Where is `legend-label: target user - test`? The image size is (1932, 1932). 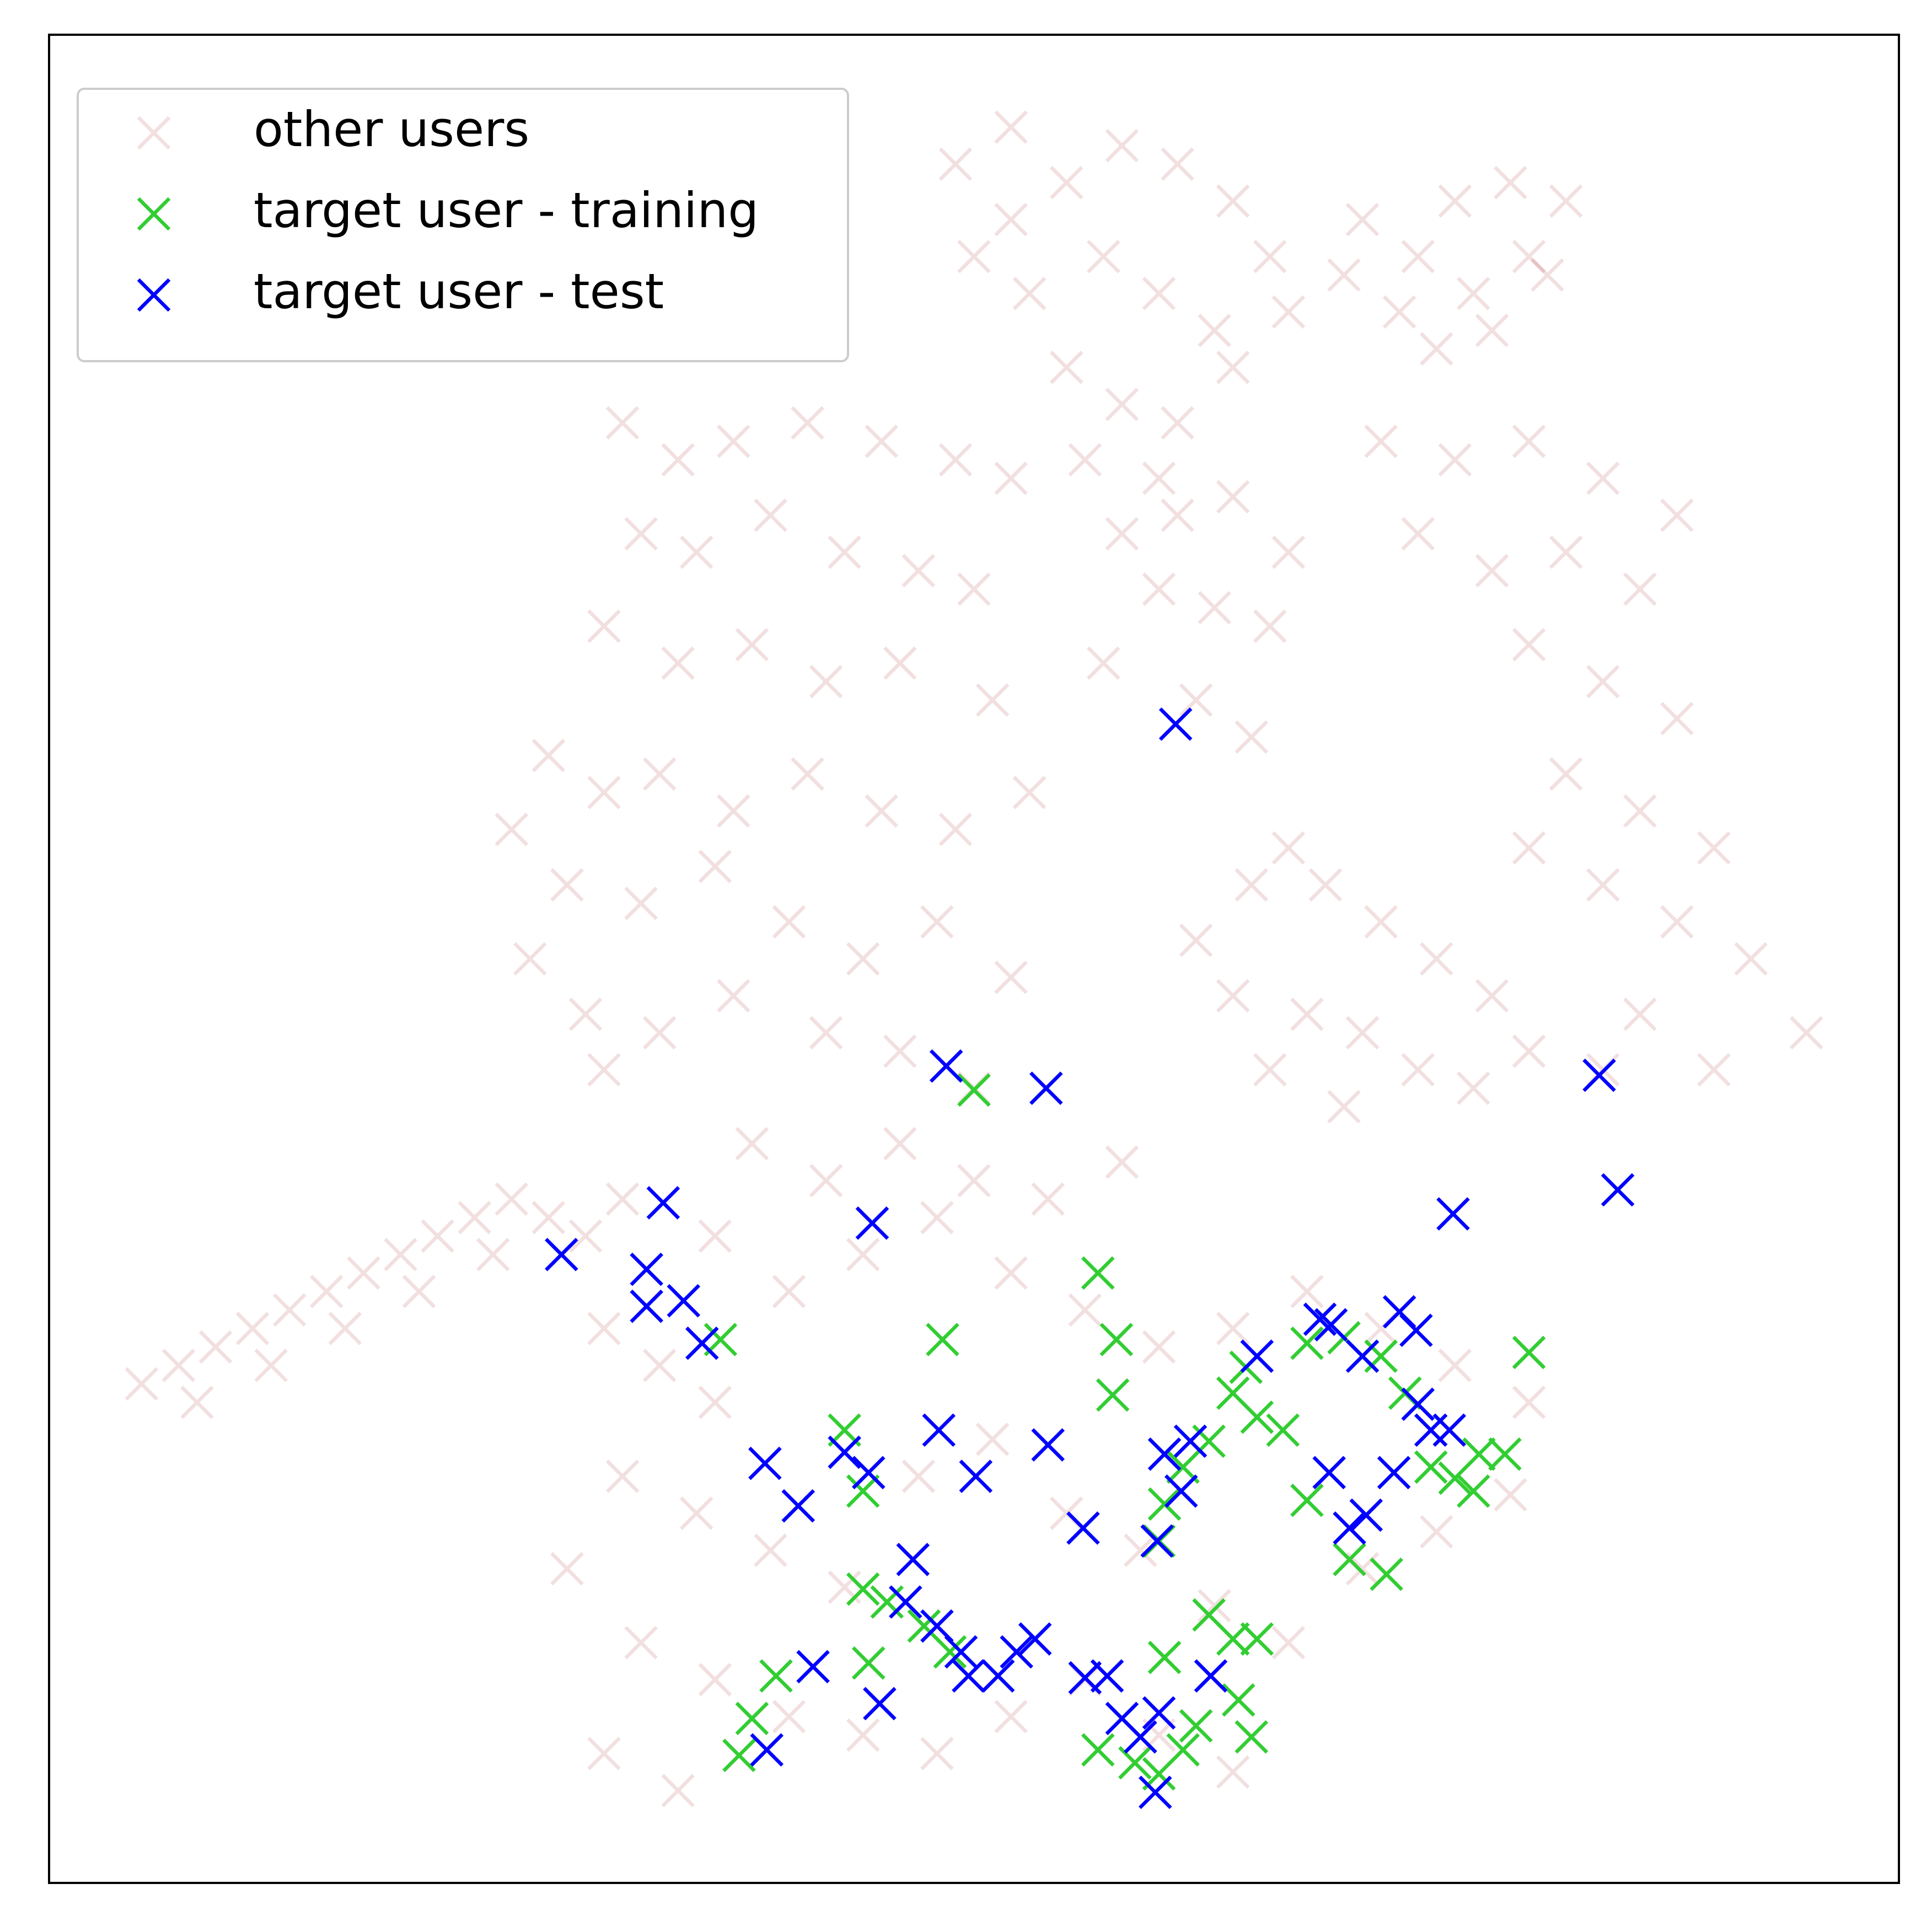
legend-label: target user - test is located at coordinates (459, 291).